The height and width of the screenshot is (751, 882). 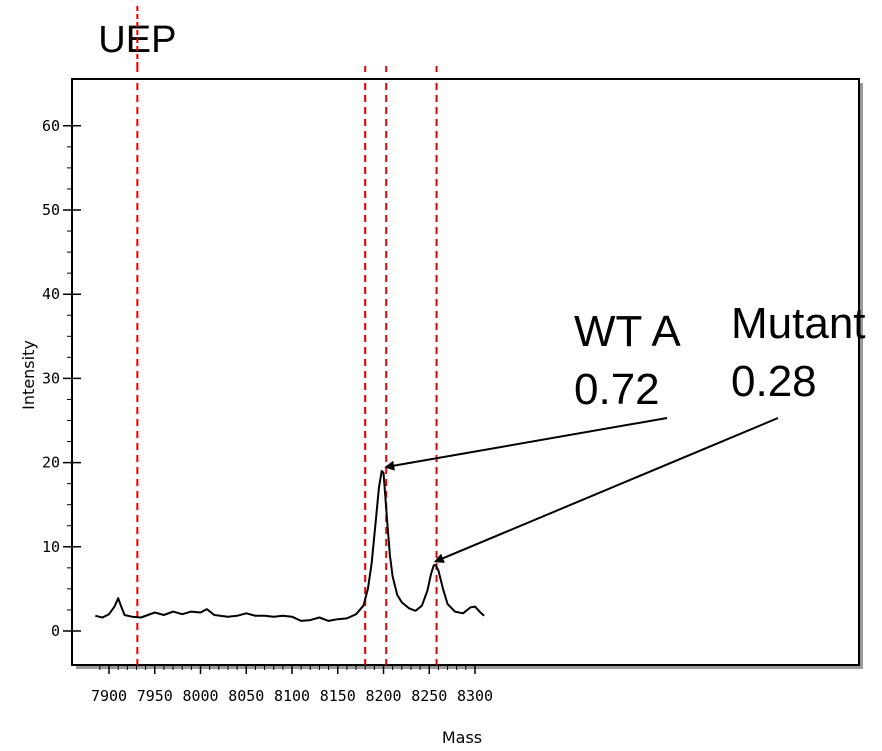 What do you see at coordinates (338, 696) in the screenshot?
I see `x-tick-label: 8150` at bounding box center [338, 696].